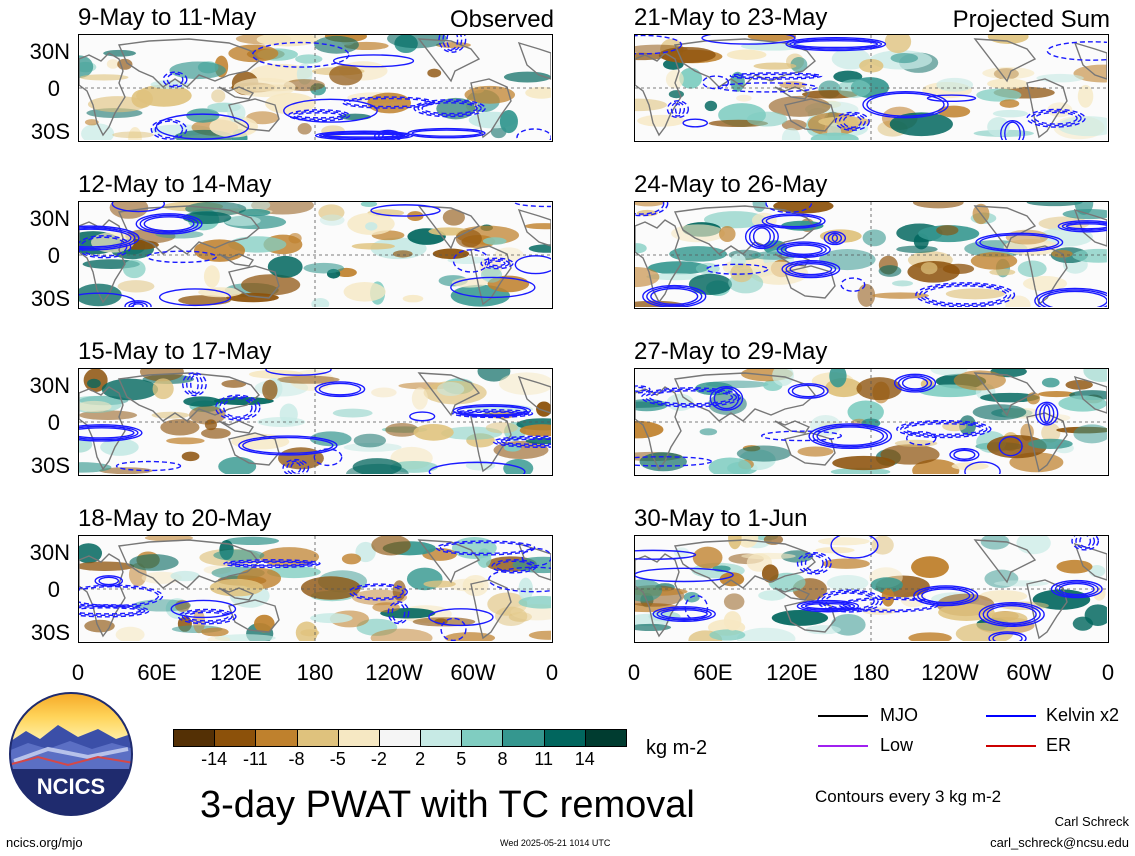  Describe the element at coordinates (175, 351) in the screenshot. I see `panel-title: 15-May to 17-May` at that location.